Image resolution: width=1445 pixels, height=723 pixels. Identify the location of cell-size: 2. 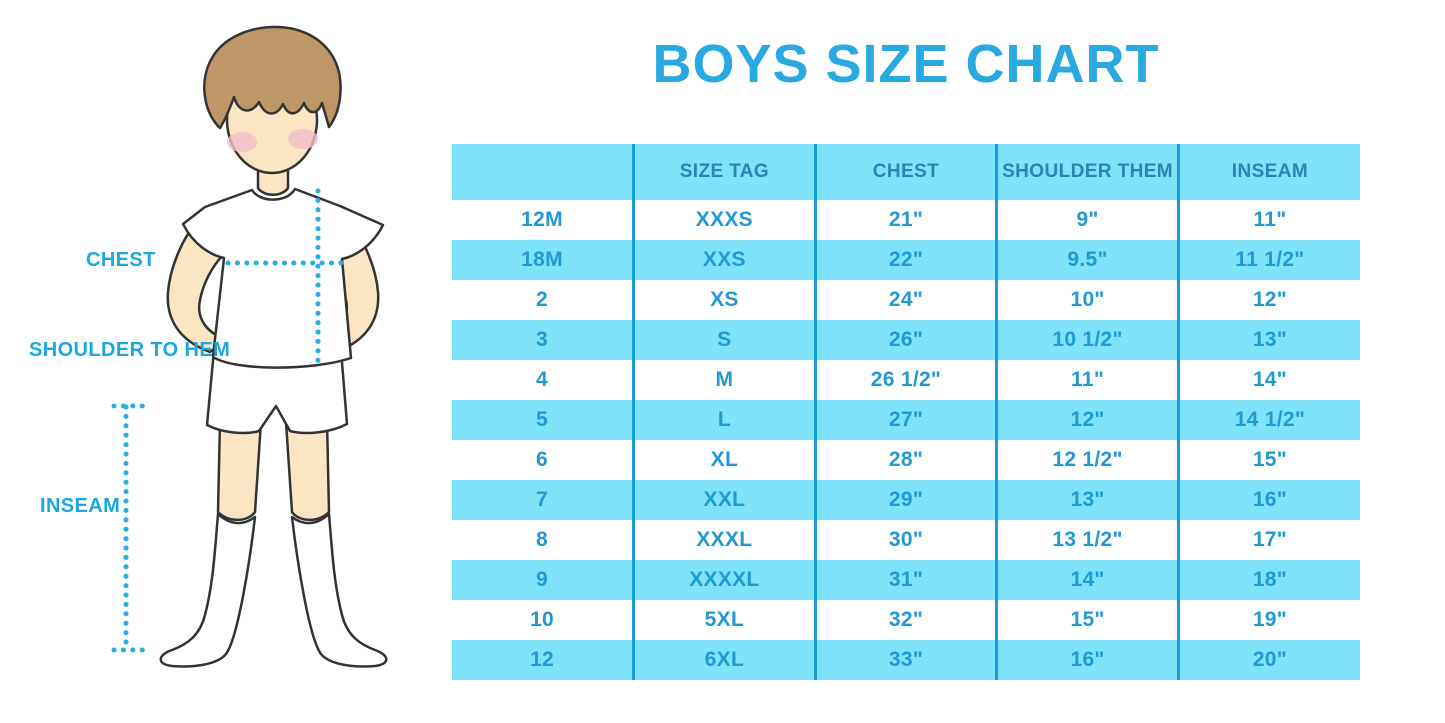
(542, 299).